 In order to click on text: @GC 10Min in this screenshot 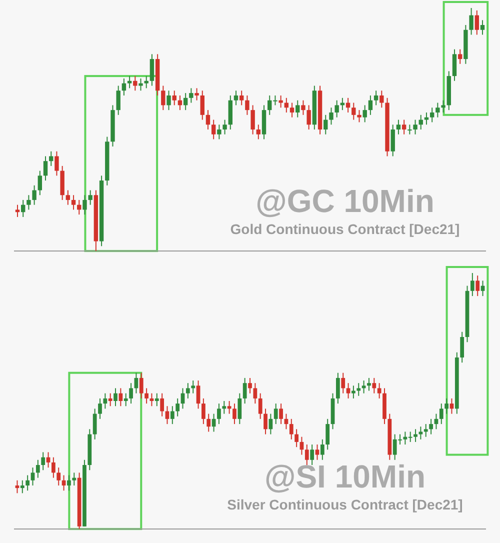, I will do `click(345, 201)`.